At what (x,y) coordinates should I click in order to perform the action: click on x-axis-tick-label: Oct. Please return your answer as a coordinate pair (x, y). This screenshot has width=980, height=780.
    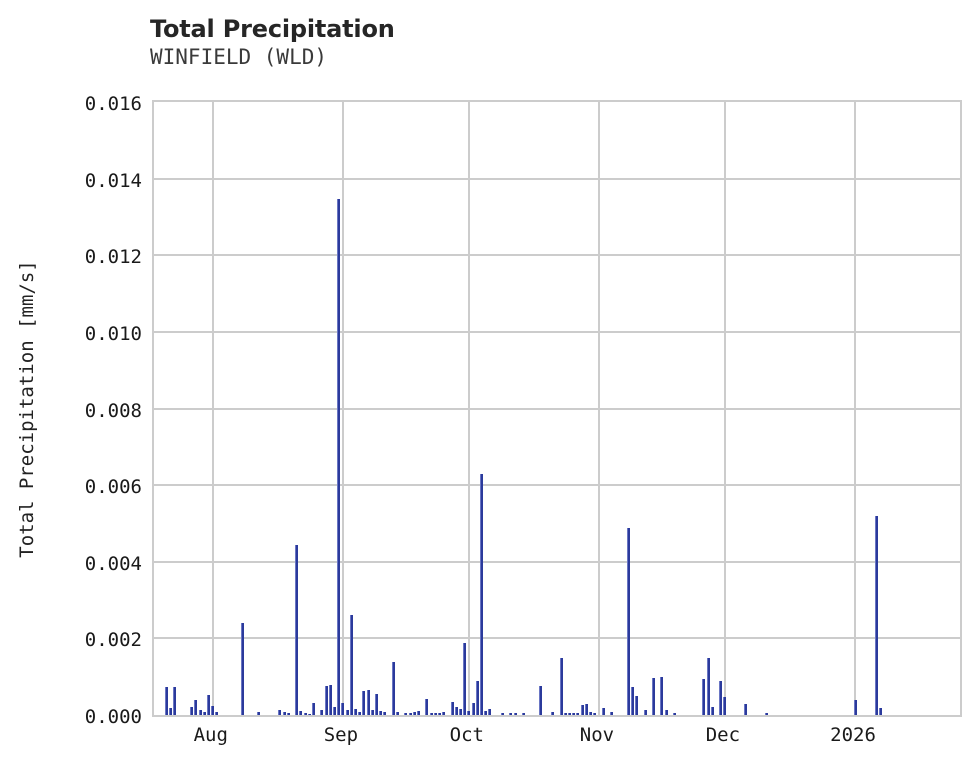
    Looking at the image, I should click on (467, 735).